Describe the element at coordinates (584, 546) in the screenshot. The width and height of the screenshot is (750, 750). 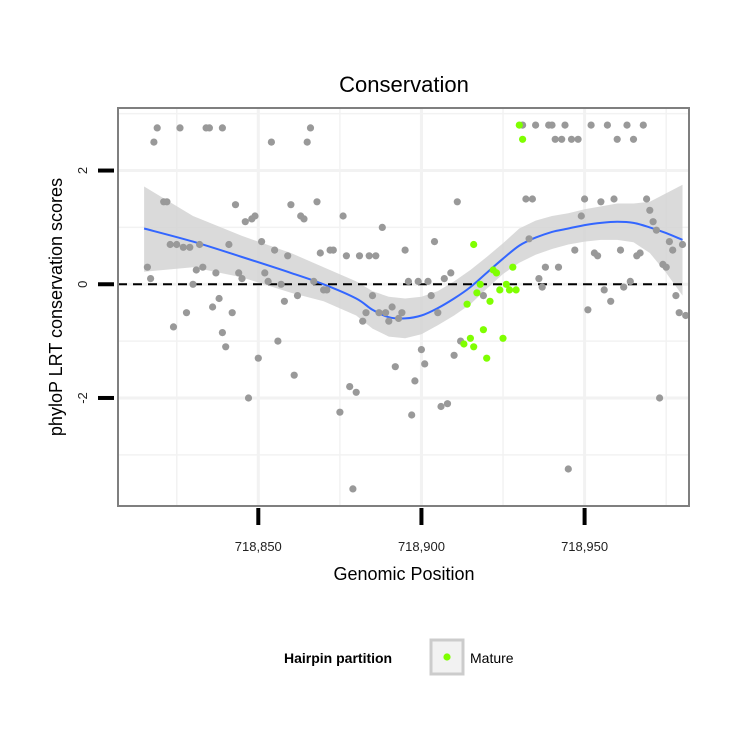
I see `x-tick-label: 718,950` at that location.